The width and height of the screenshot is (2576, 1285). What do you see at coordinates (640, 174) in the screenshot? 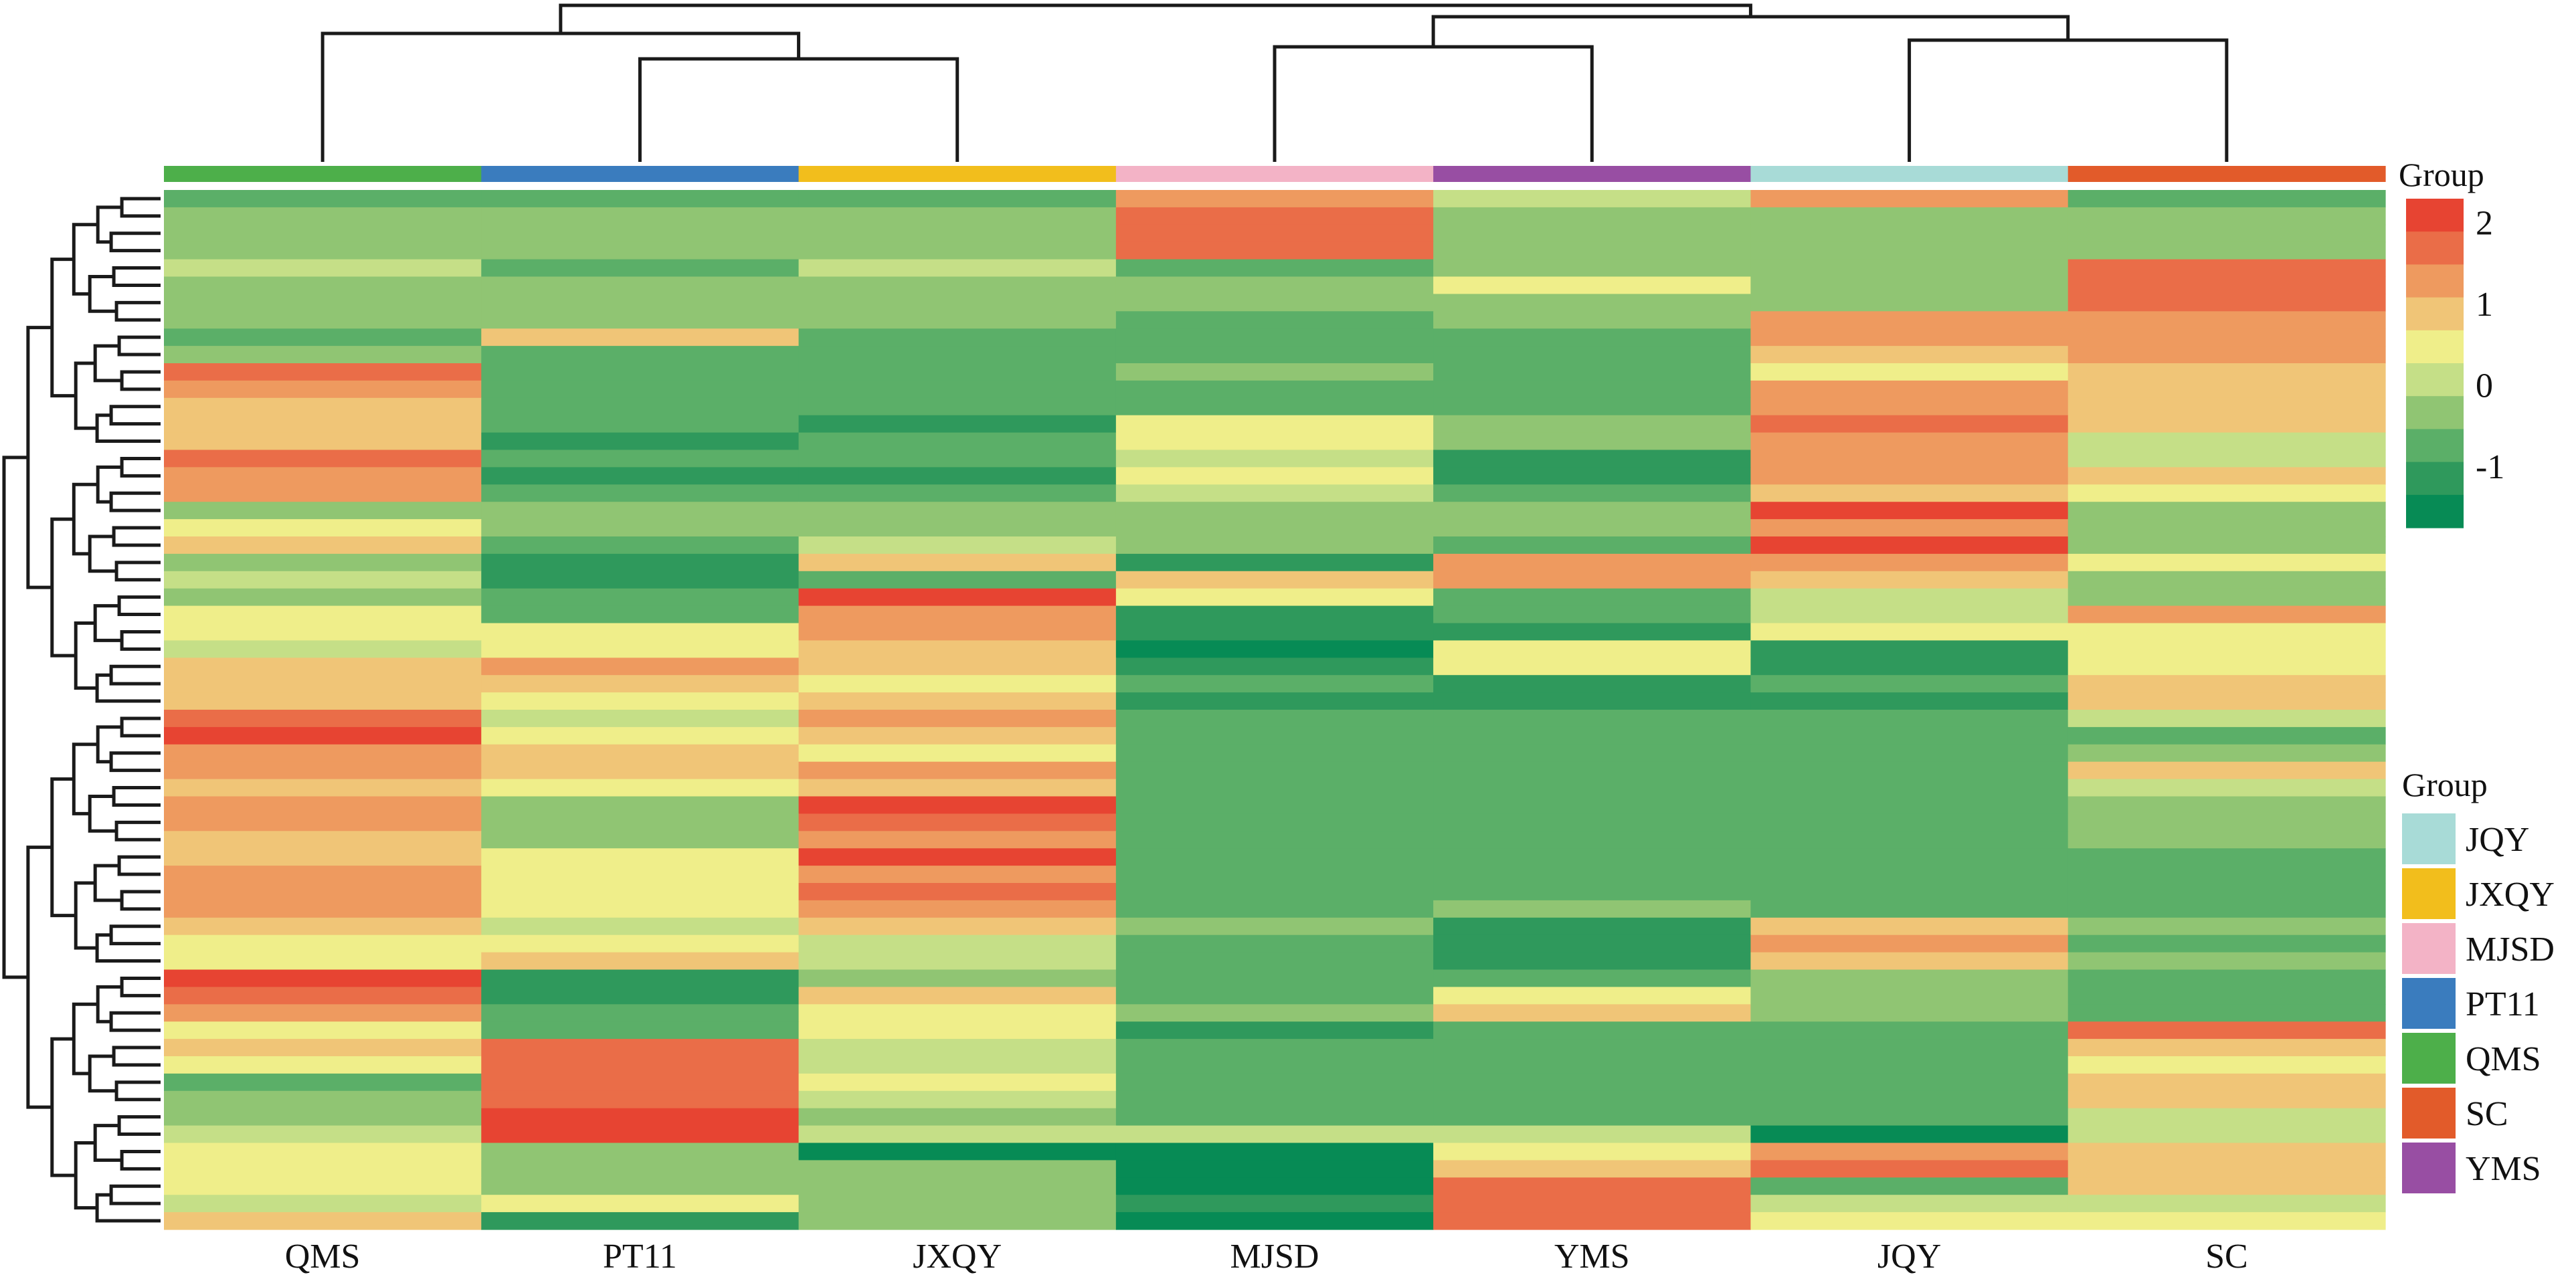
I see `group-strip-pt11` at bounding box center [640, 174].